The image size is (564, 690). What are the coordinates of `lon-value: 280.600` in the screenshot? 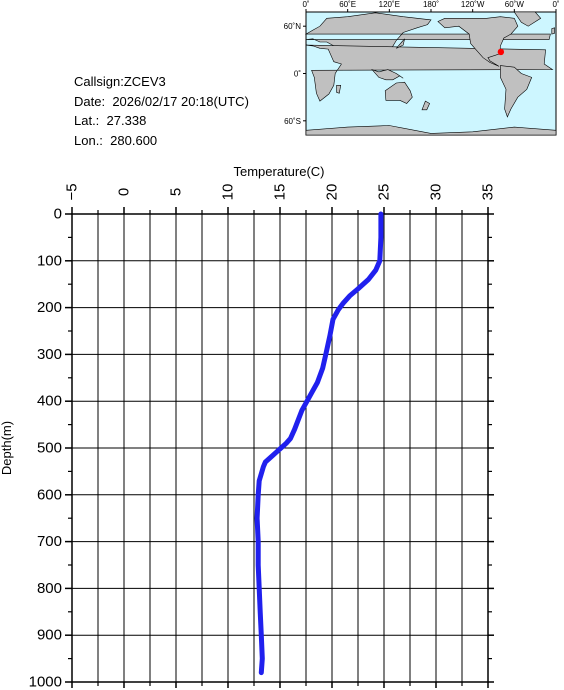 It's located at (134, 140).